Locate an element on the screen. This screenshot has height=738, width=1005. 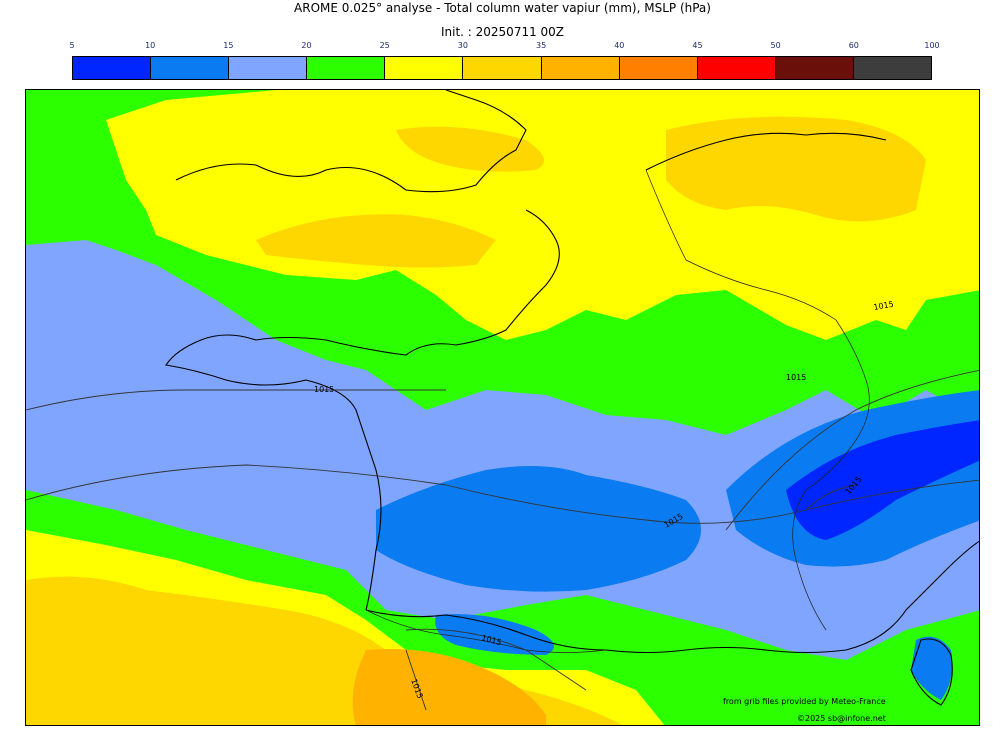
field-10-15-corsica is located at coordinates (932, 668).